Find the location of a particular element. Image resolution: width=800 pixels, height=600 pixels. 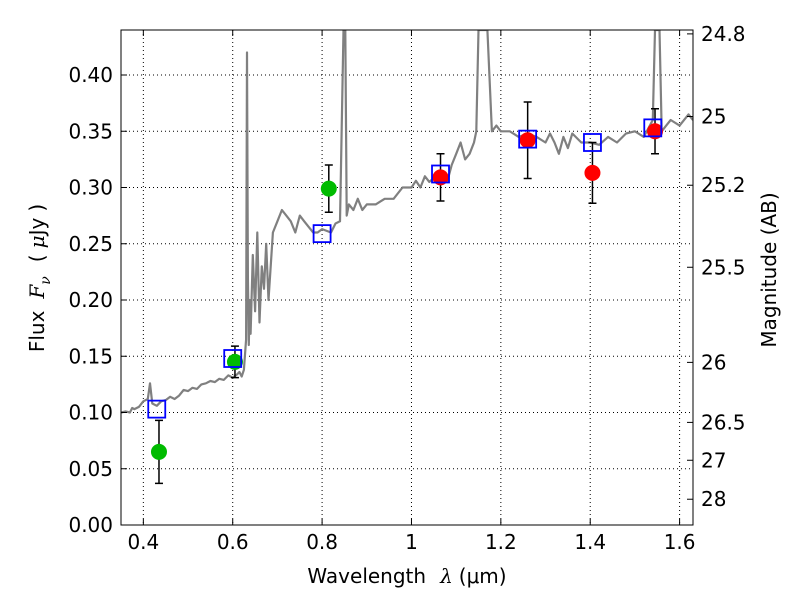

y-axis-label: FluxFν(μJy) is located at coordinates (39, 278).